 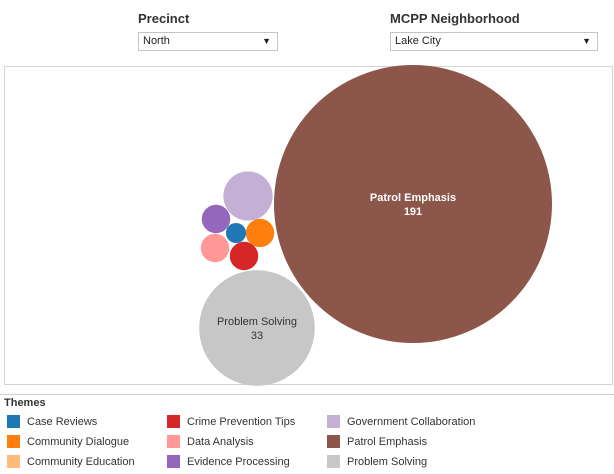 I want to click on neighborhood-label: MCPP Neighborhood, so click(x=455, y=18).